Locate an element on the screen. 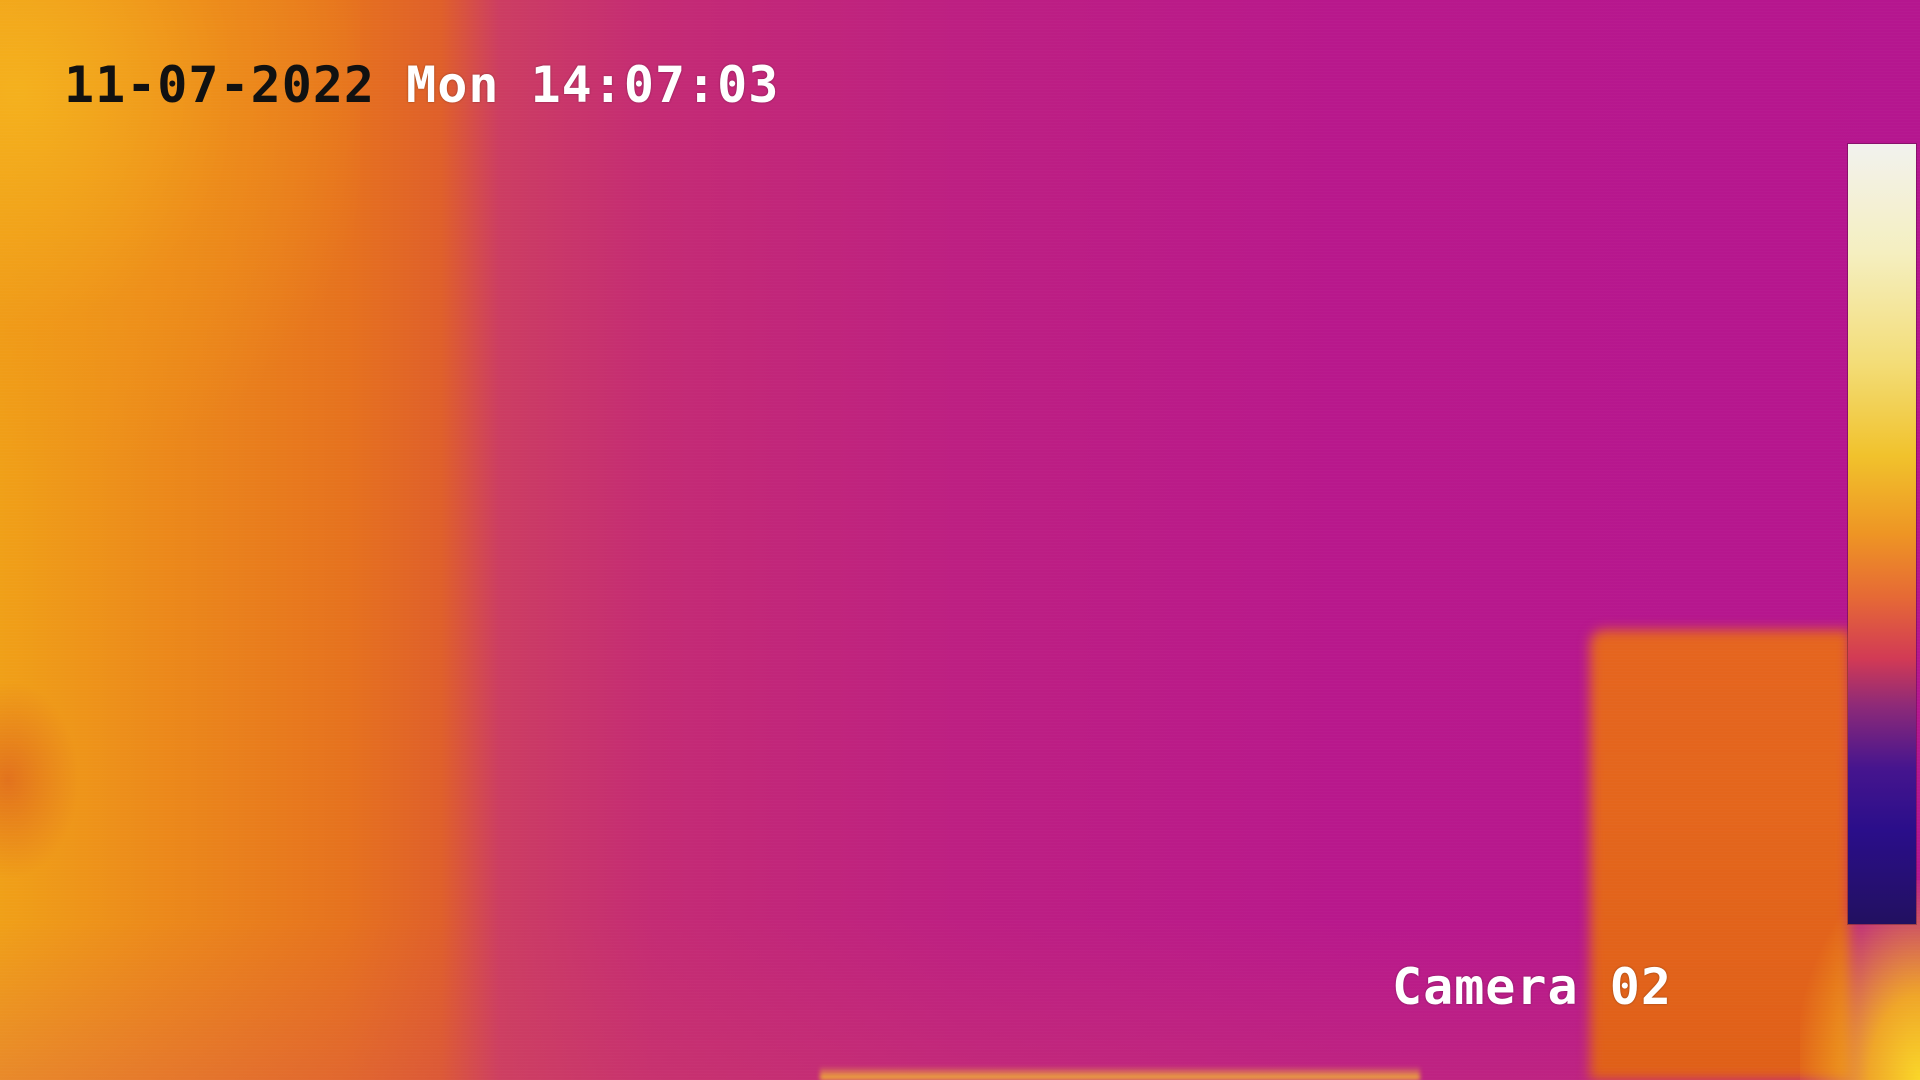  floor-hot-strip is located at coordinates (1120, 1073).